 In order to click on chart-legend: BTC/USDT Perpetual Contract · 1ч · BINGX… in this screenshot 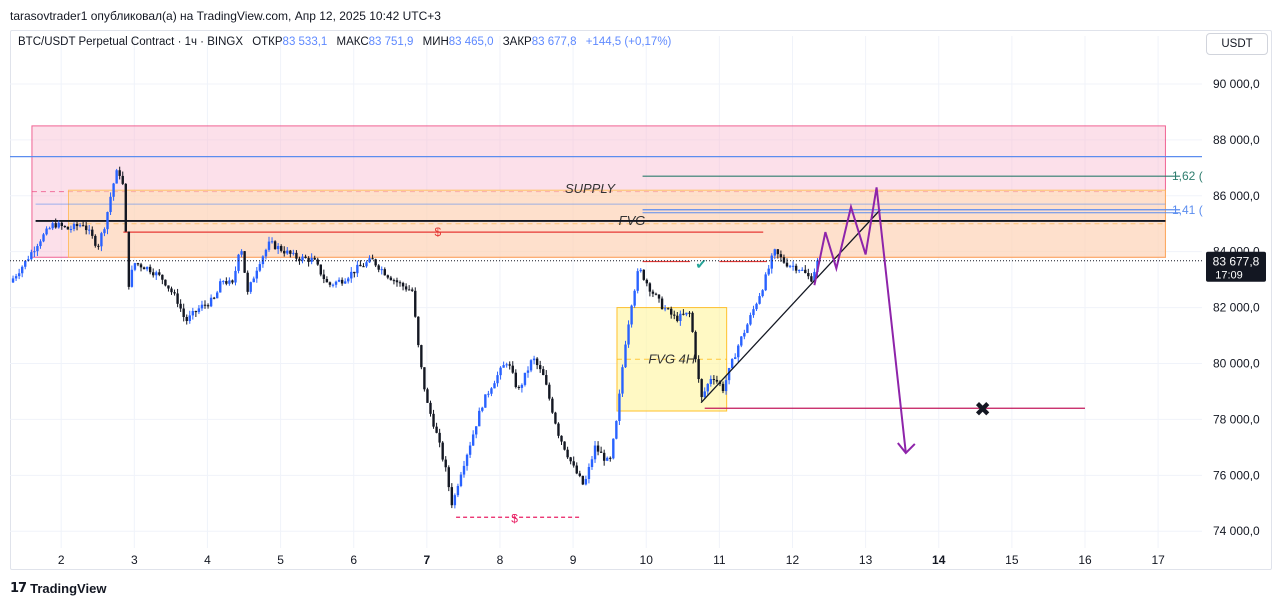, I will do `click(344, 42)`.